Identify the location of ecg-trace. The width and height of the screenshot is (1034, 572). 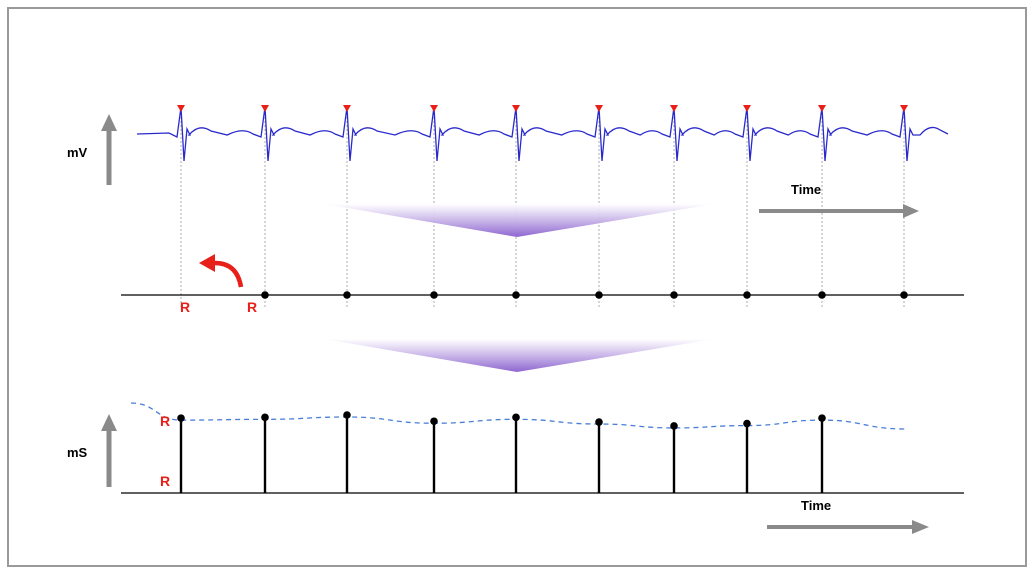
(542, 134).